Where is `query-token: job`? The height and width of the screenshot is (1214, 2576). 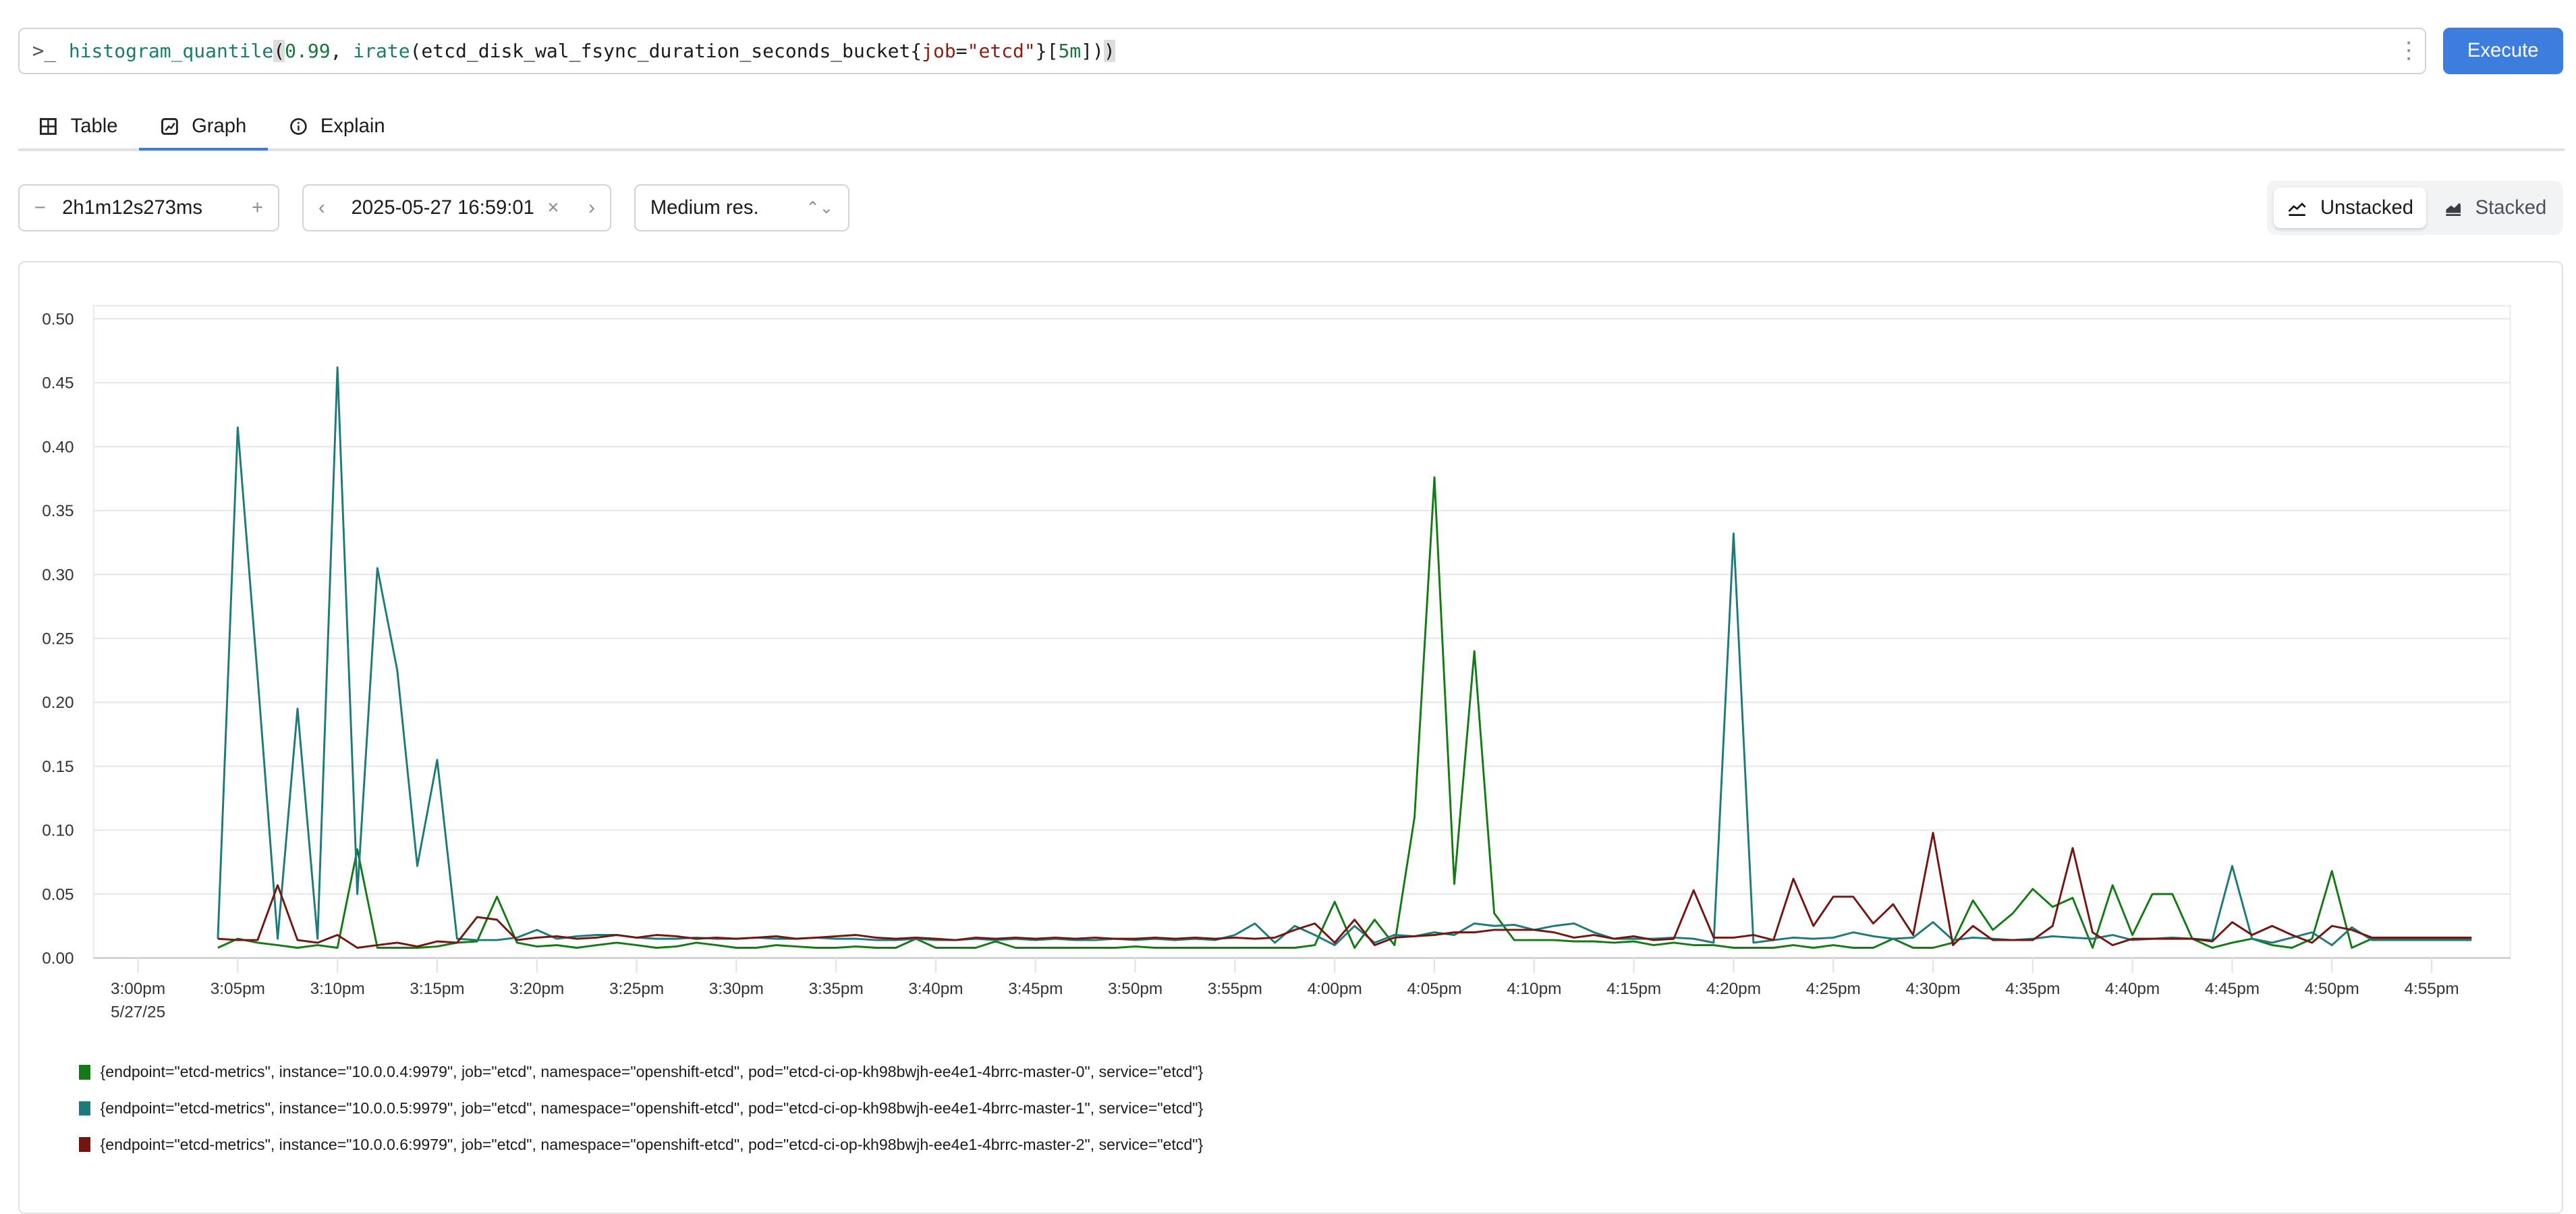 query-token: job is located at coordinates (939, 51).